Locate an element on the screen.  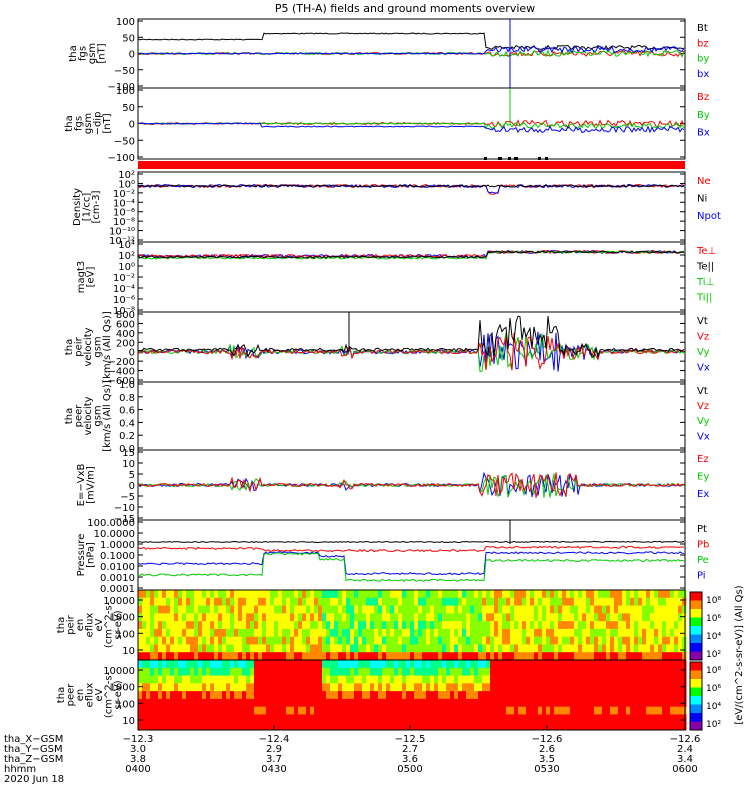
legend-entry: by is located at coordinates (703, 59).